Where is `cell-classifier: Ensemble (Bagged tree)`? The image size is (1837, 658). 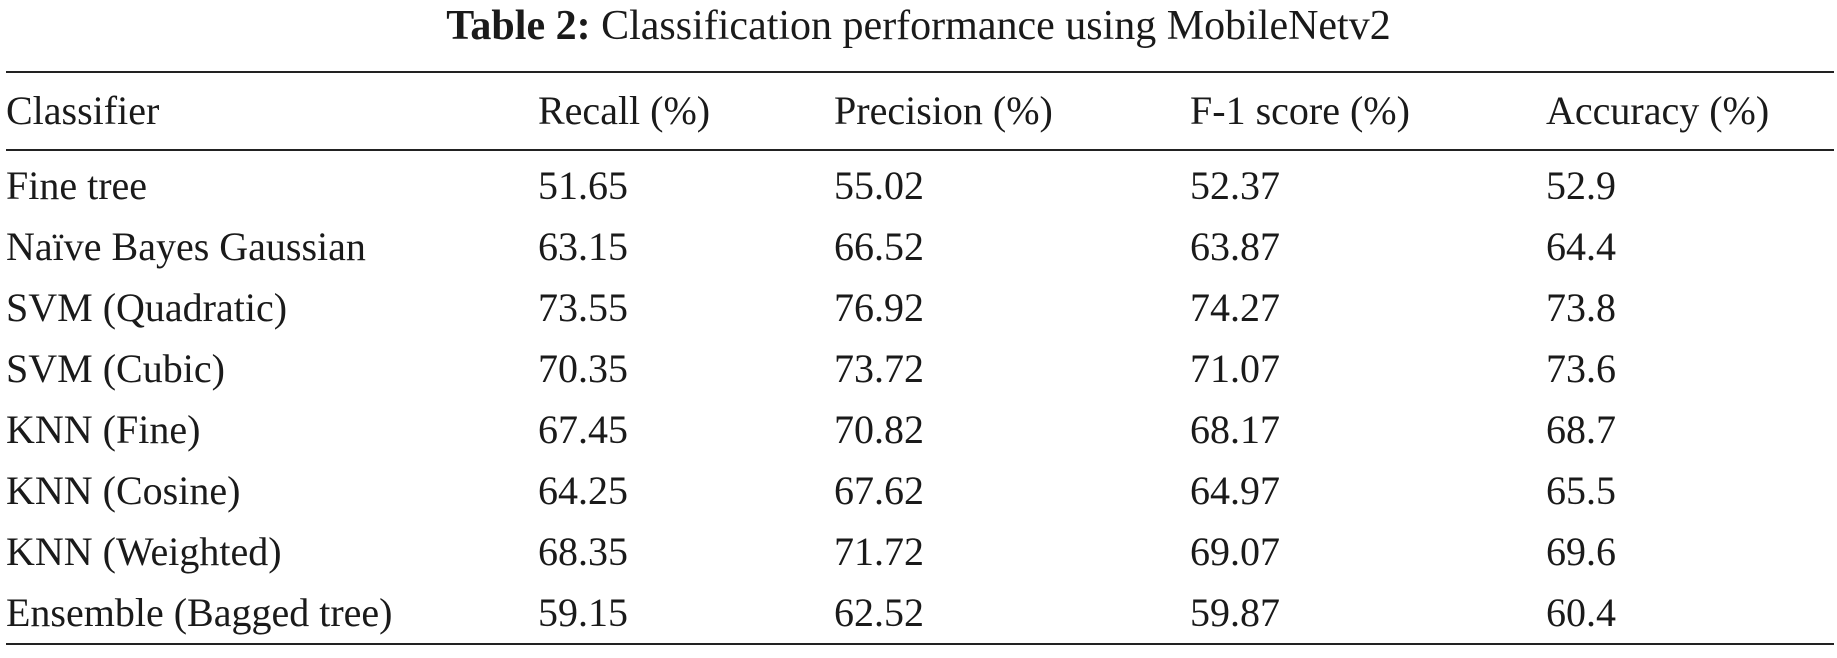 cell-classifier: Ensemble (Bagged tree) is located at coordinates (199, 612).